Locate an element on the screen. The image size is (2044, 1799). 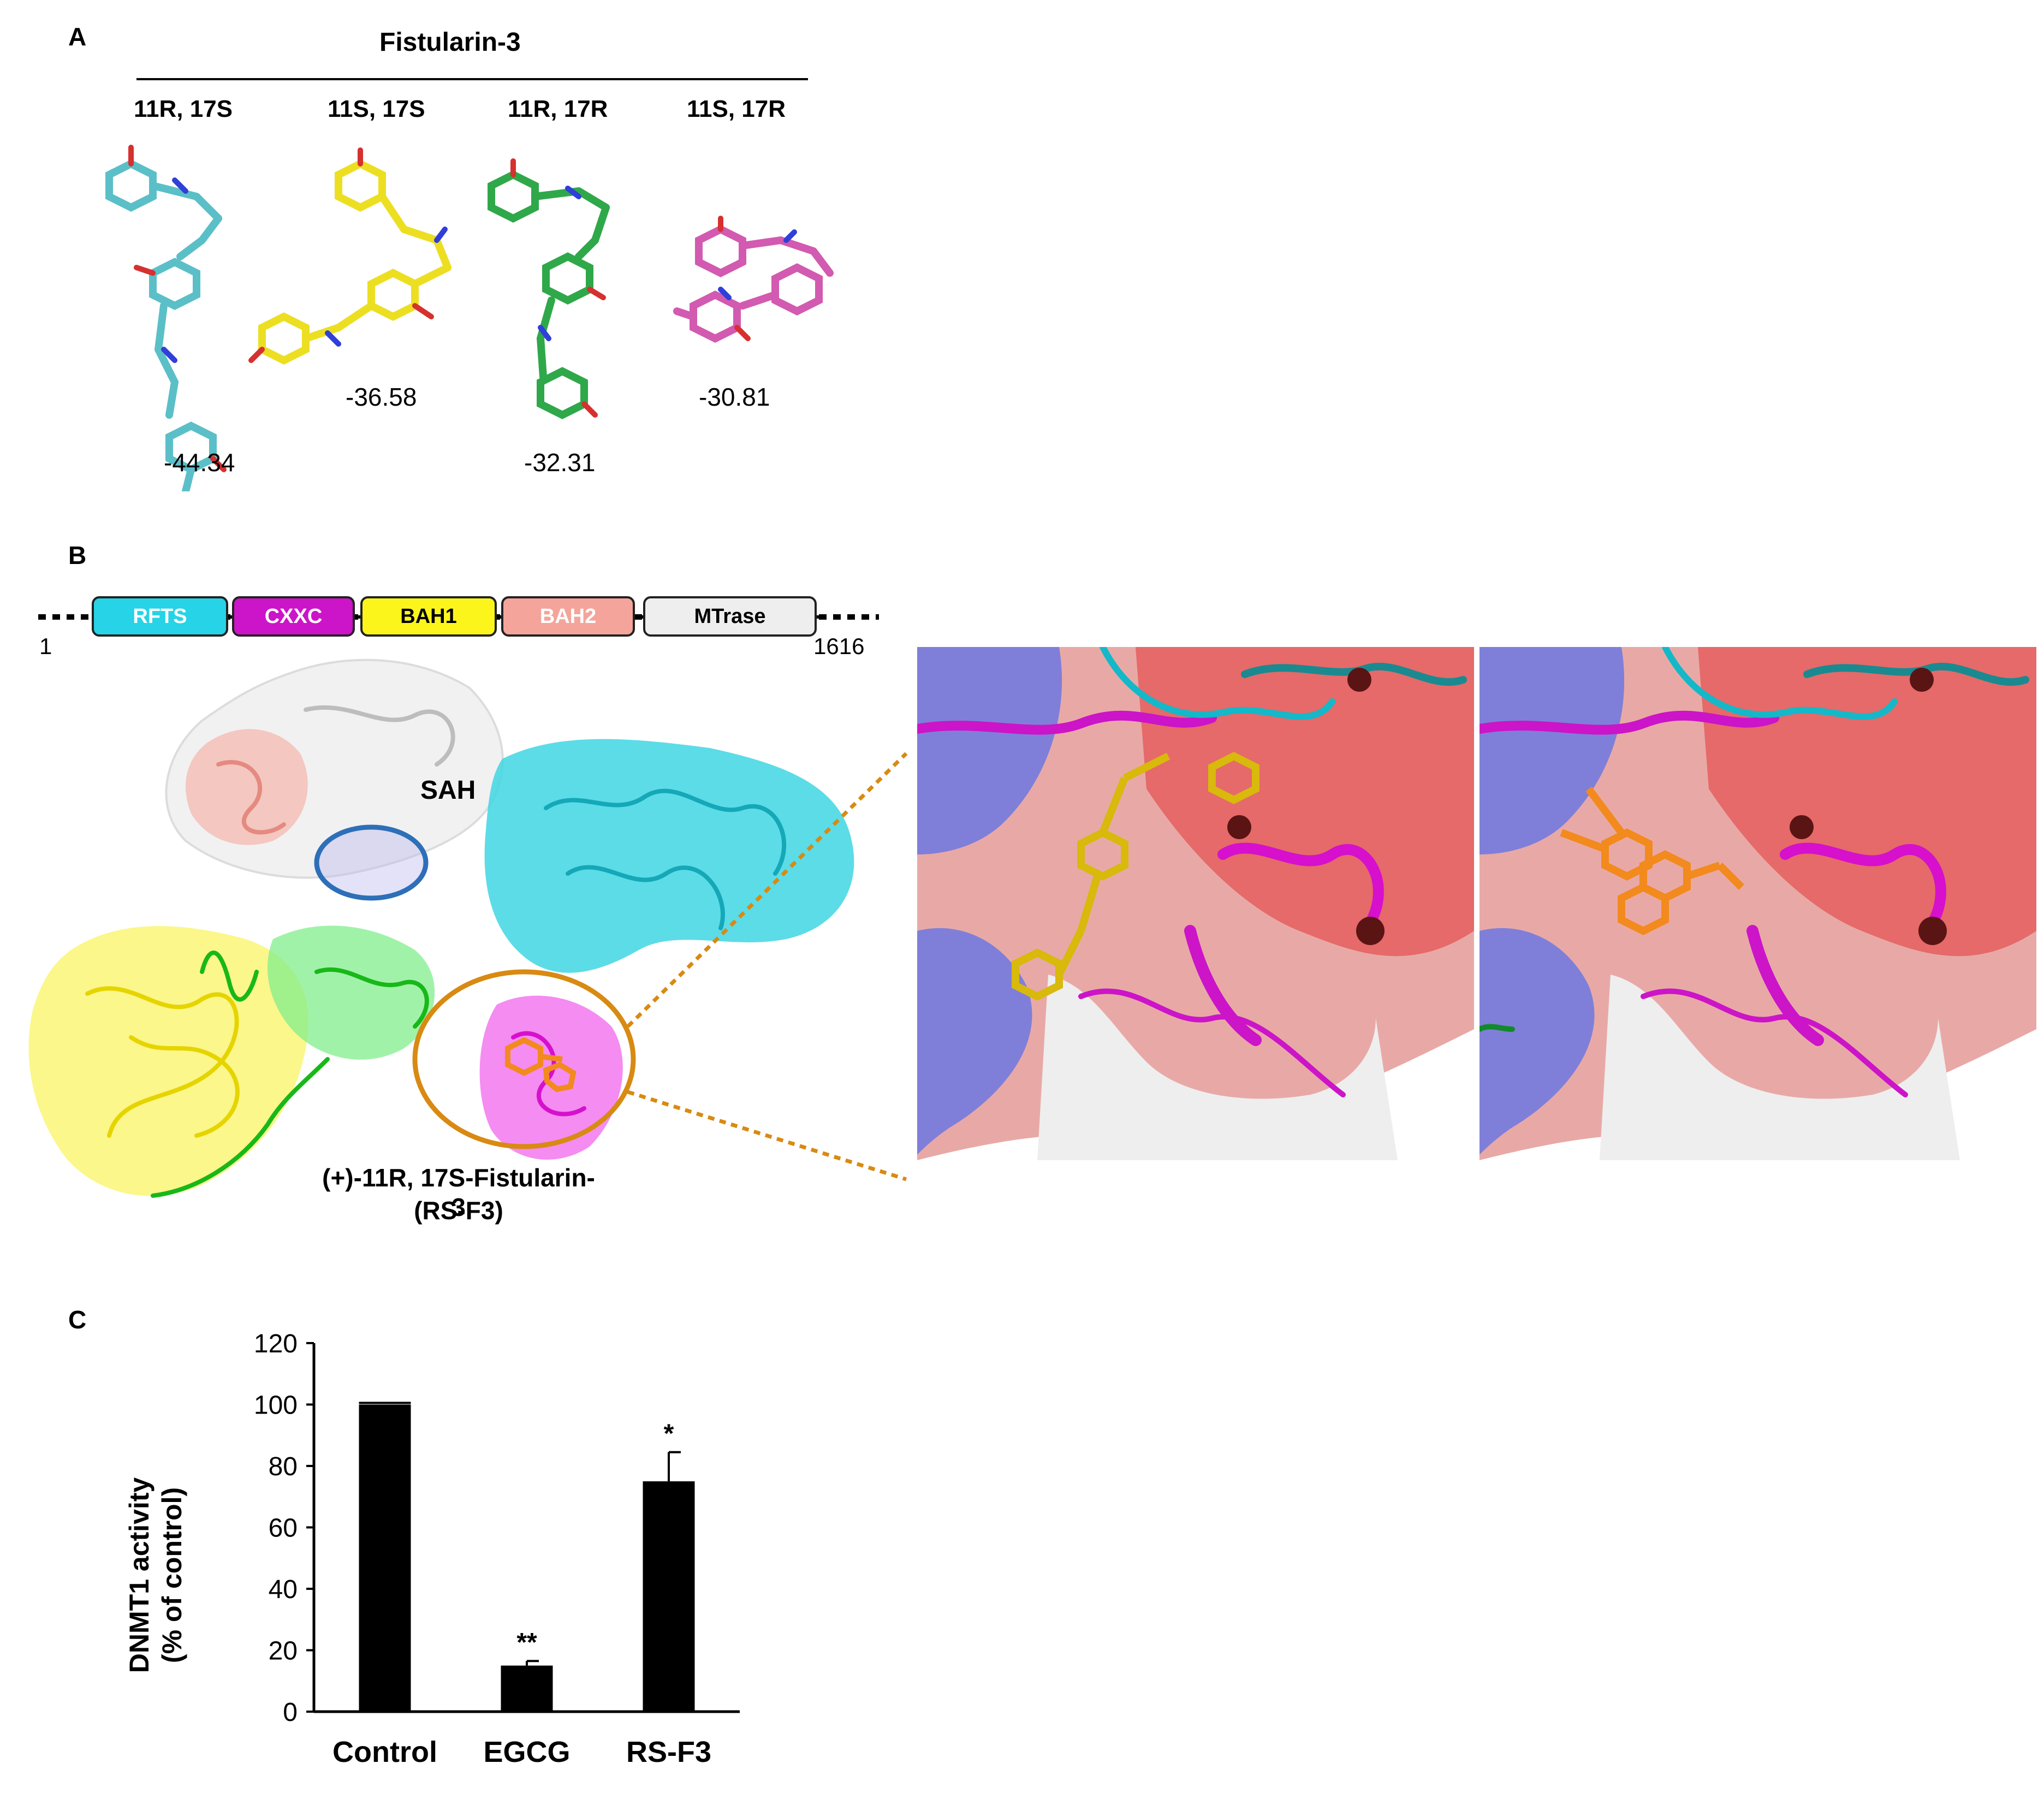
conformer-images is located at coordinates (469, 318).